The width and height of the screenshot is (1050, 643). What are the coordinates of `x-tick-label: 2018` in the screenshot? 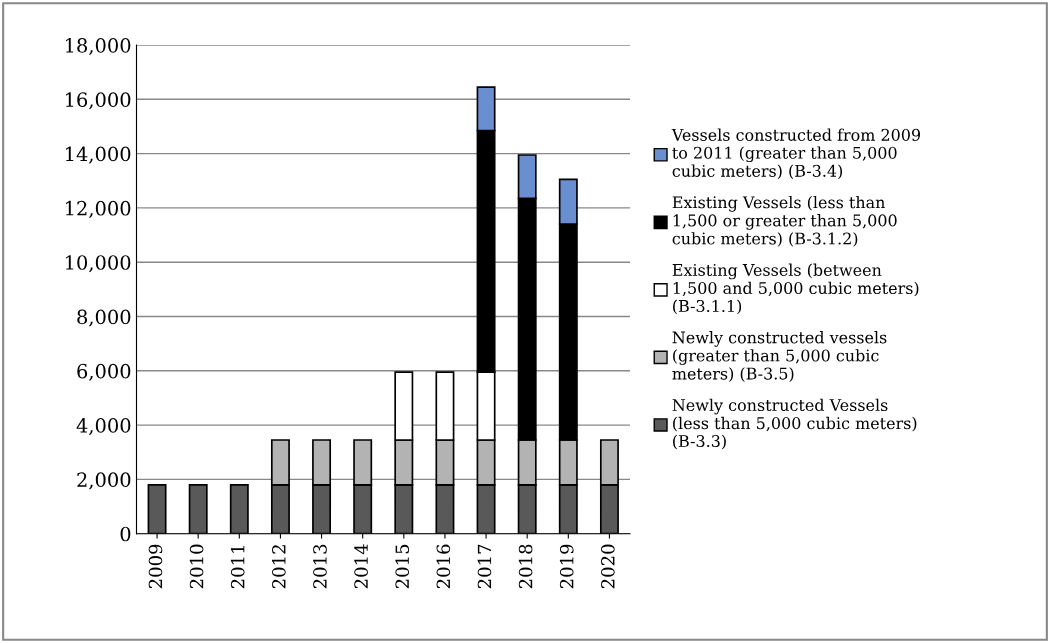 It's located at (525, 566).